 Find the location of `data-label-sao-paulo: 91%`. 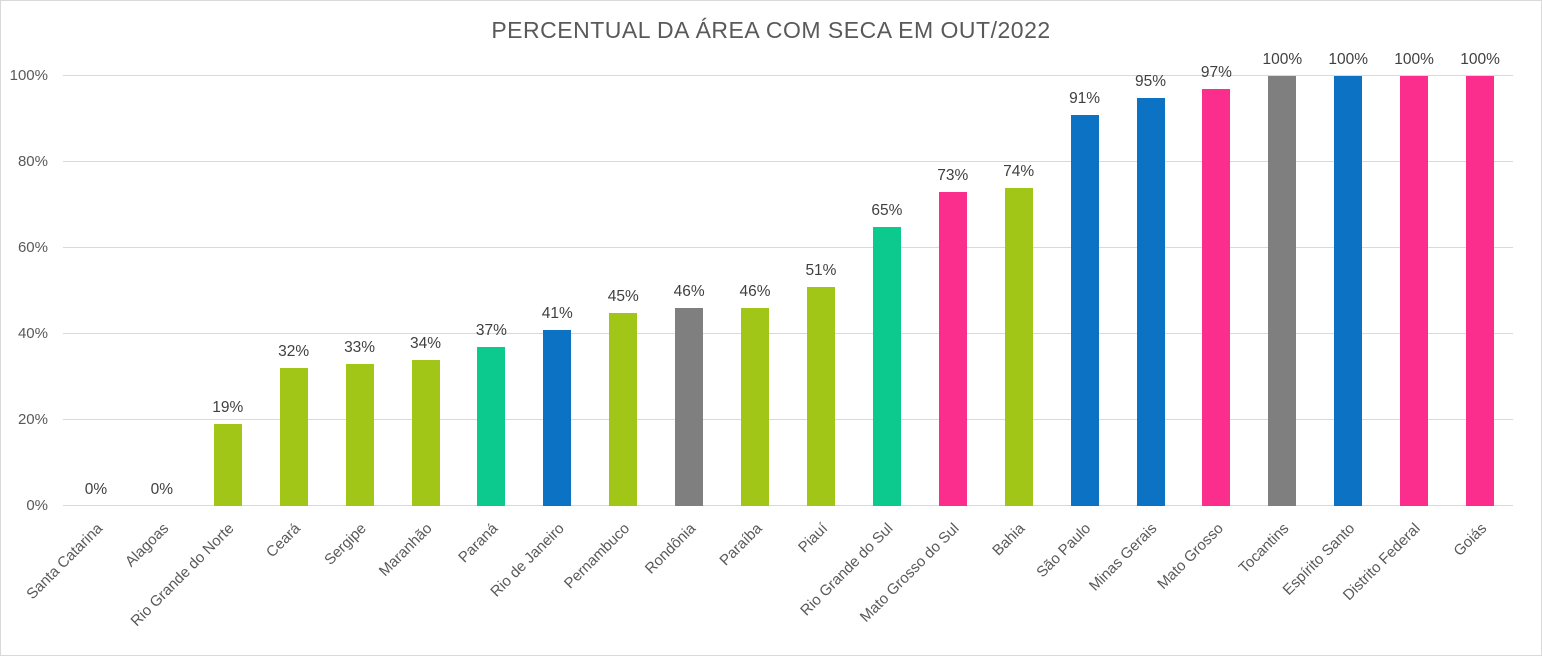

data-label-sao-paulo: 91% is located at coordinates (1085, 98).